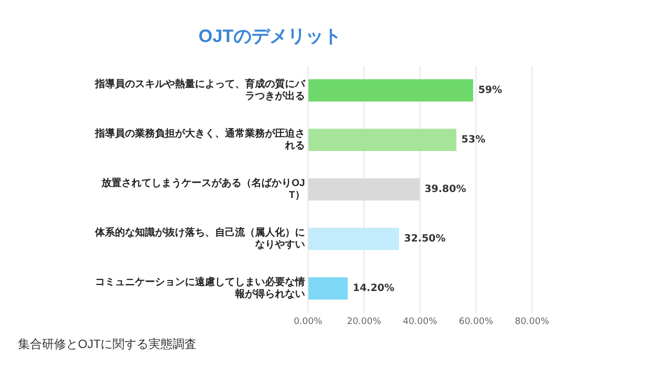  What do you see at coordinates (425, 239) in the screenshot?
I see `data-label: 32.50%` at bounding box center [425, 239].